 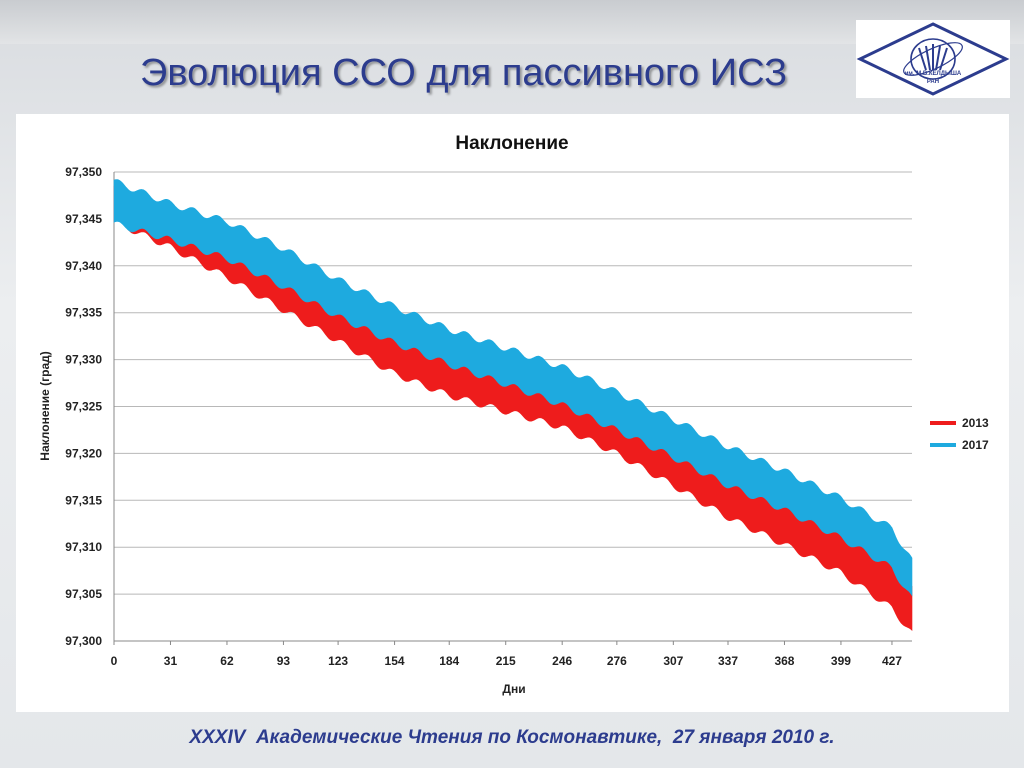 I want to click on y-tick-label: 97,330, so click(x=83, y=360).